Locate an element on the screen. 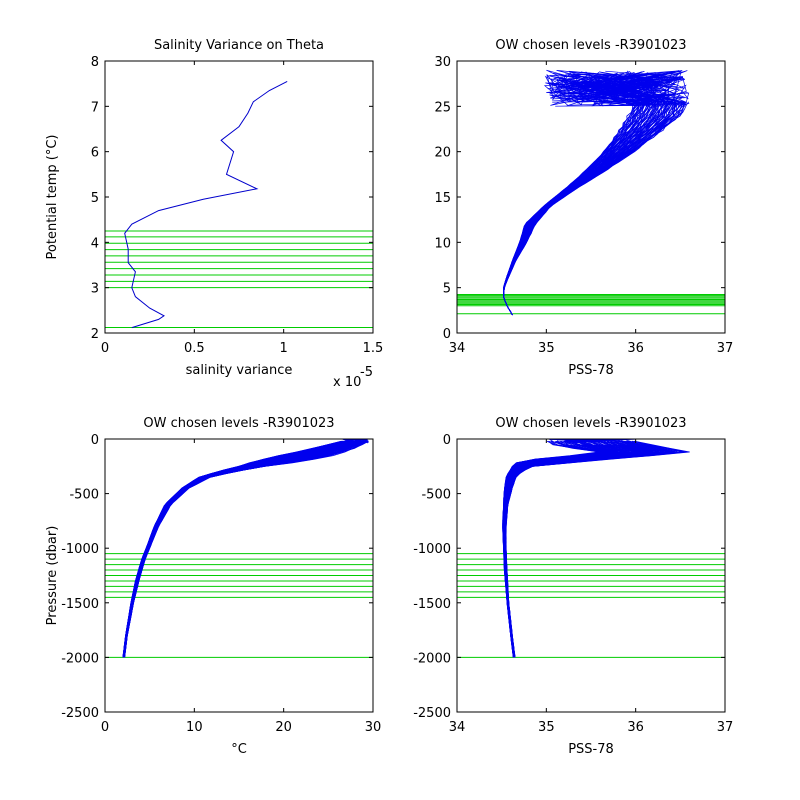  x-tick-label: 1.5 is located at coordinates (373, 348).